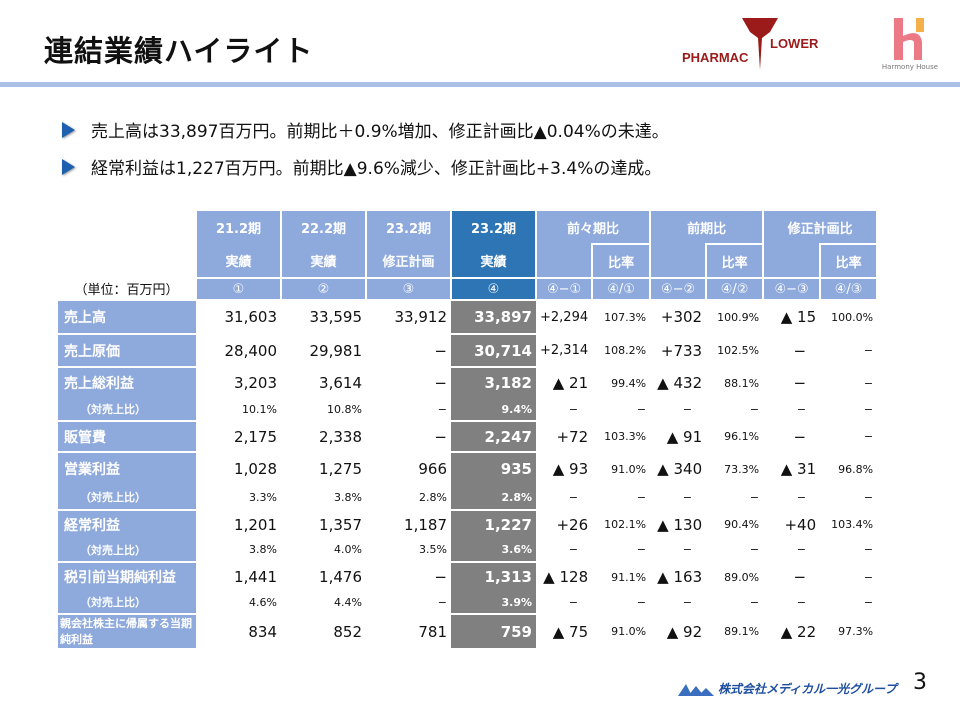 The image size is (960, 720). Describe the element at coordinates (564, 316) in the screenshot. I see `table-cell: +2,294` at that location.